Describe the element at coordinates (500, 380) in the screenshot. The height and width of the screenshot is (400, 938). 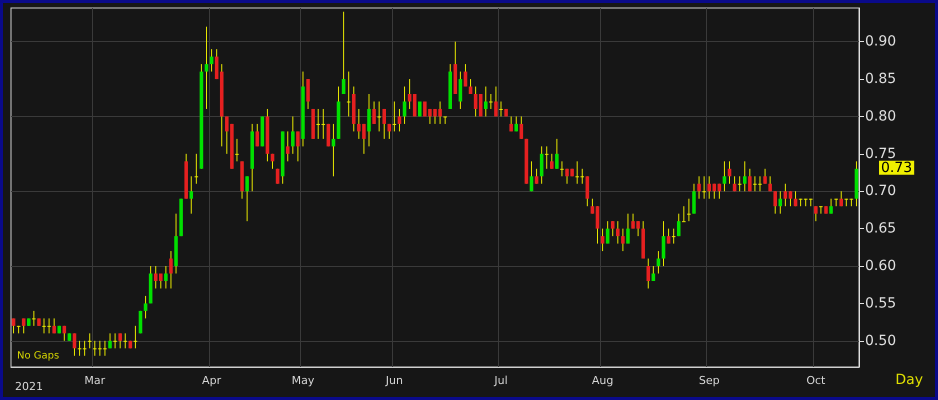
I see `x-tick-label: Jul` at that location.